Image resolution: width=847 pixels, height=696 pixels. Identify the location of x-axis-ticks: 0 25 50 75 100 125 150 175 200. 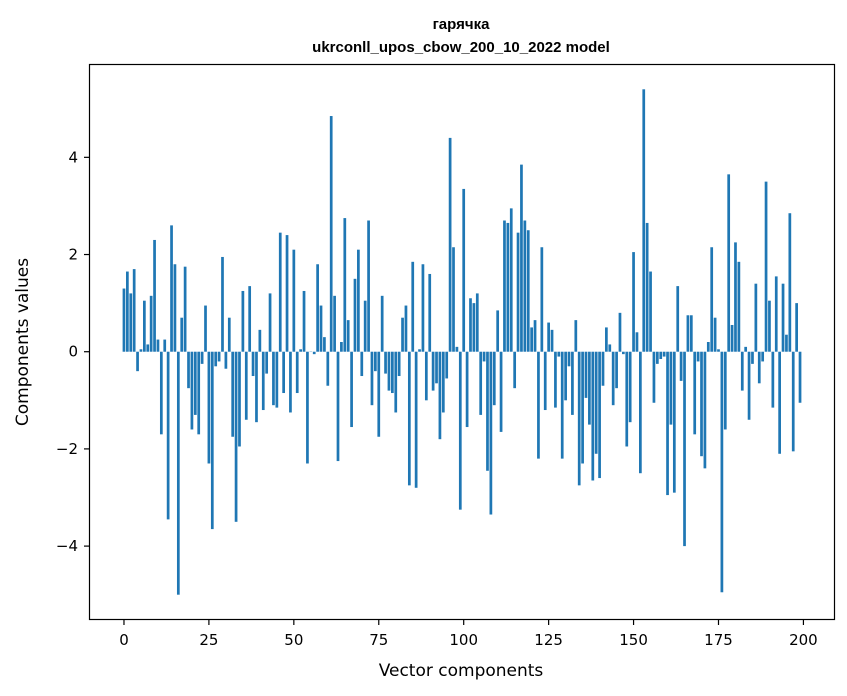
(468, 634).